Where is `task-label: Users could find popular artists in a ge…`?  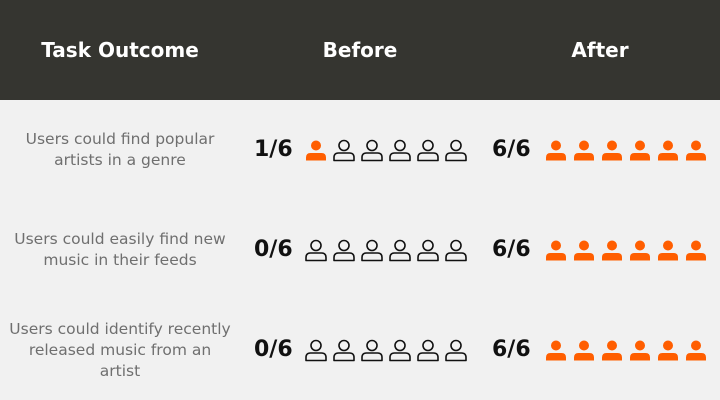
task-label: Users could find popular artists in a ge… is located at coordinates (120, 149).